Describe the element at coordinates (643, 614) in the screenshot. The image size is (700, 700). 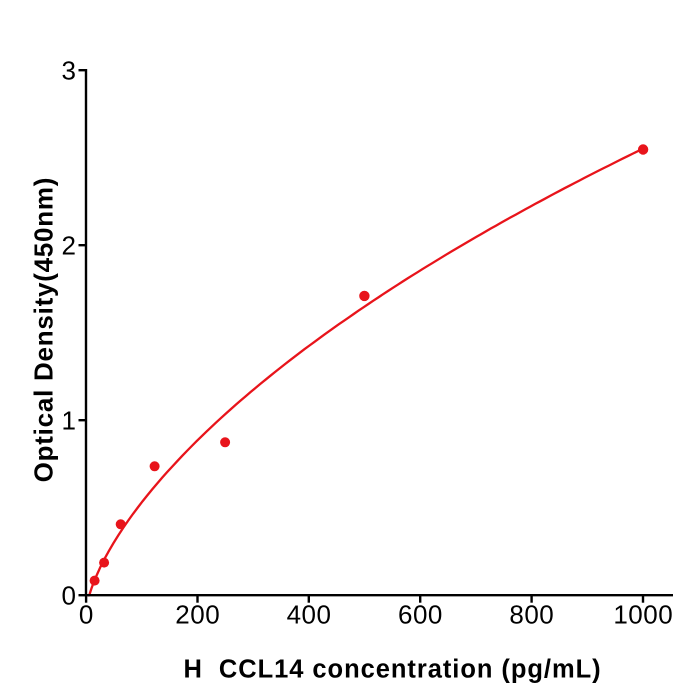
I see `svg-text: 1000` at that location.